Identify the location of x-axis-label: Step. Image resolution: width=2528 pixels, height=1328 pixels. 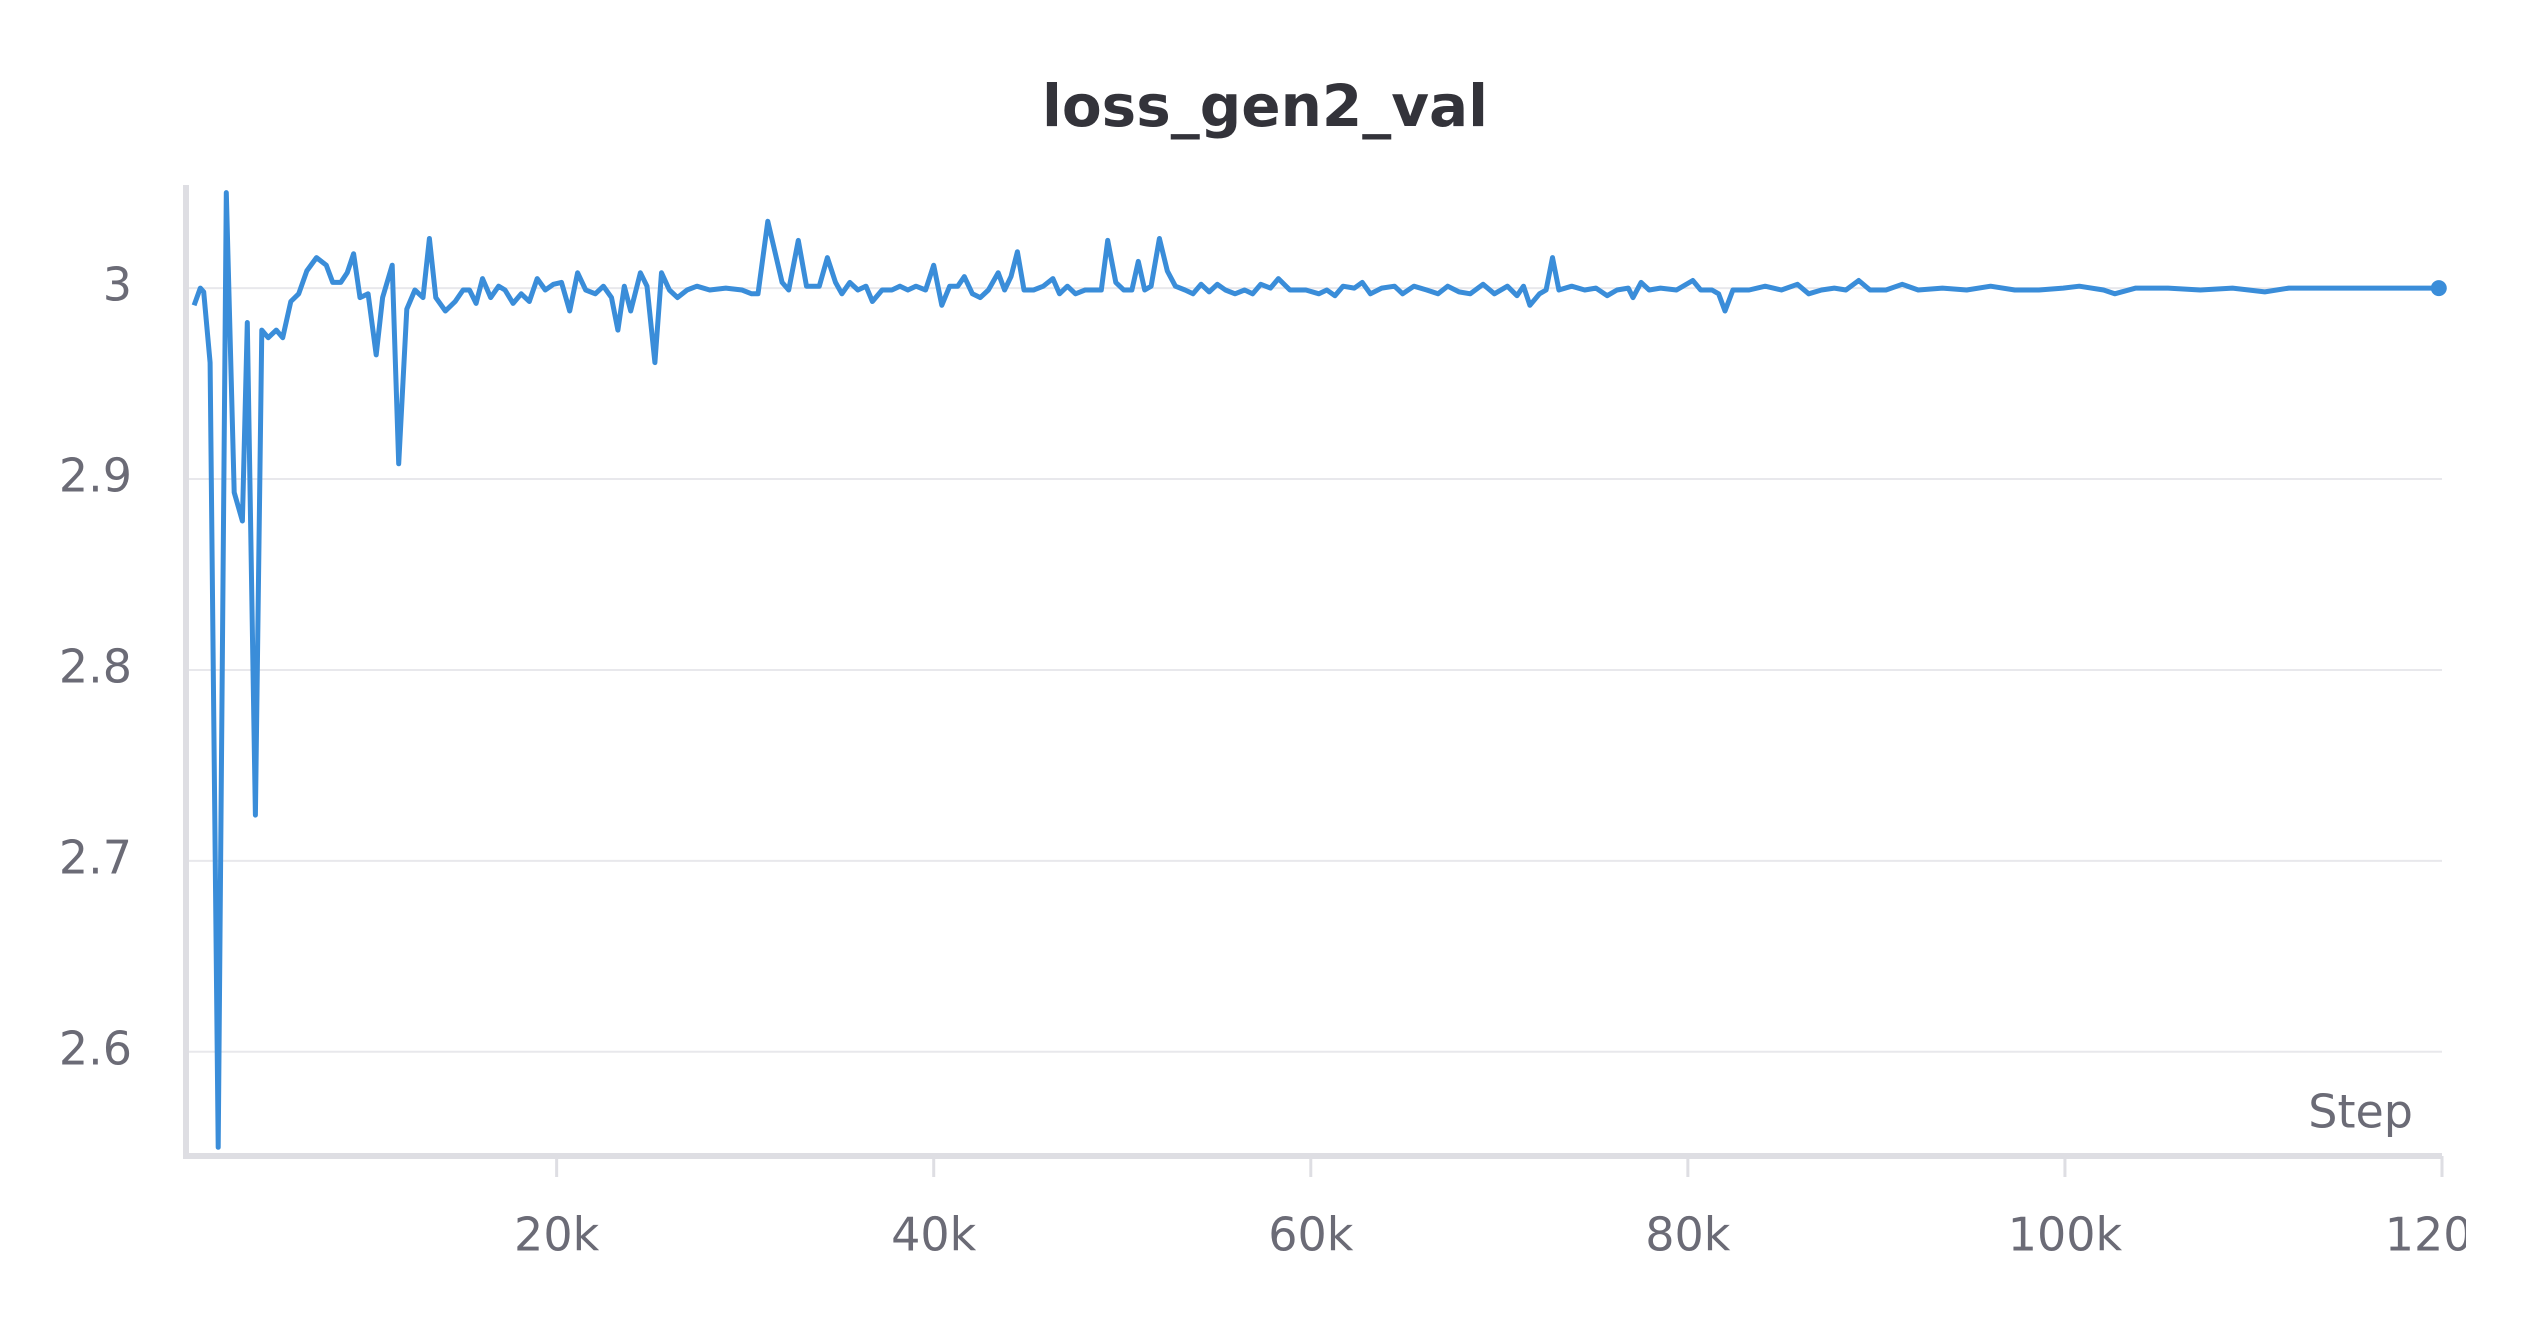
(2360, 1112).